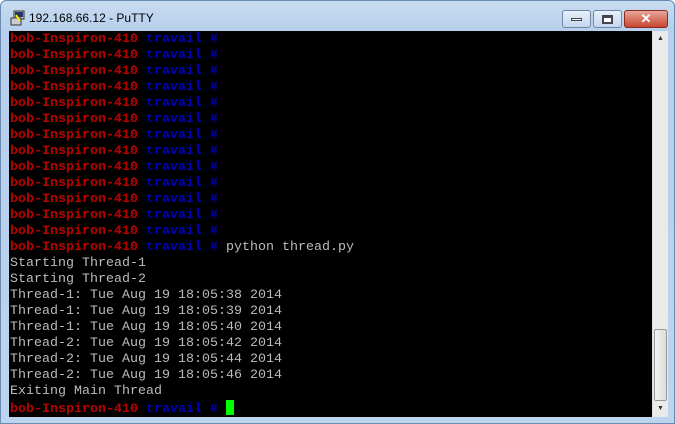  I want to click on minimize-icon, so click(576, 19).